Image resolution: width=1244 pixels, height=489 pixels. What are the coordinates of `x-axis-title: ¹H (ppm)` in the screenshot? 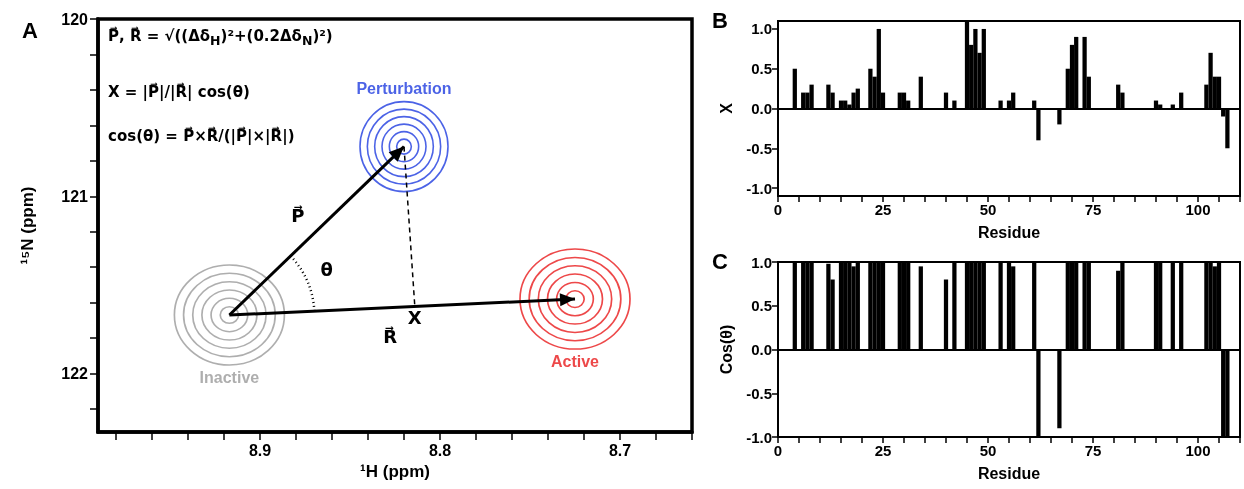 It's located at (395, 471).